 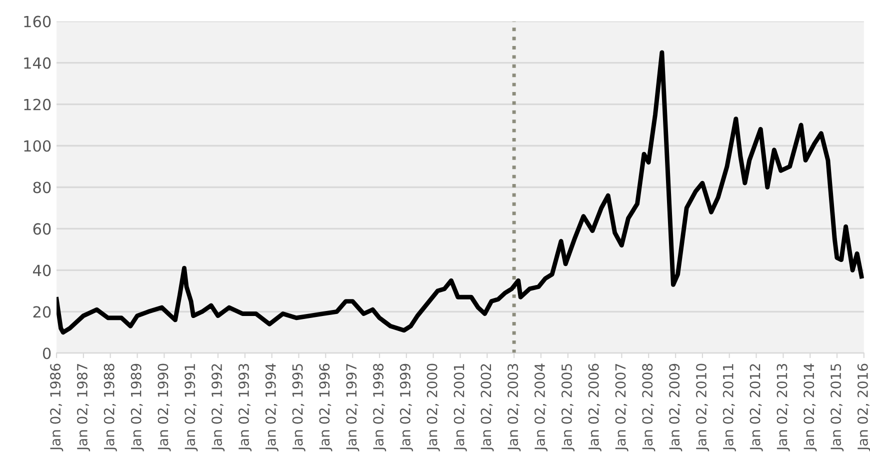 I want to click on x-tick-label: Jan 02, 2002, so click(x=487, y=408).